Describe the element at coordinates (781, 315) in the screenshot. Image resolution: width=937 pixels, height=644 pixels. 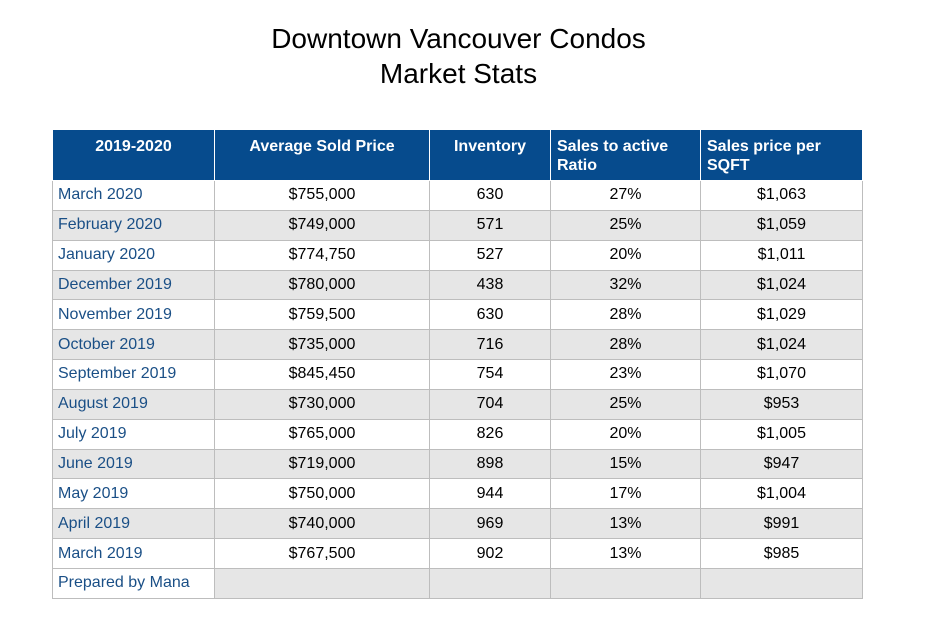
I see `table-cell: $1,029` at that location.